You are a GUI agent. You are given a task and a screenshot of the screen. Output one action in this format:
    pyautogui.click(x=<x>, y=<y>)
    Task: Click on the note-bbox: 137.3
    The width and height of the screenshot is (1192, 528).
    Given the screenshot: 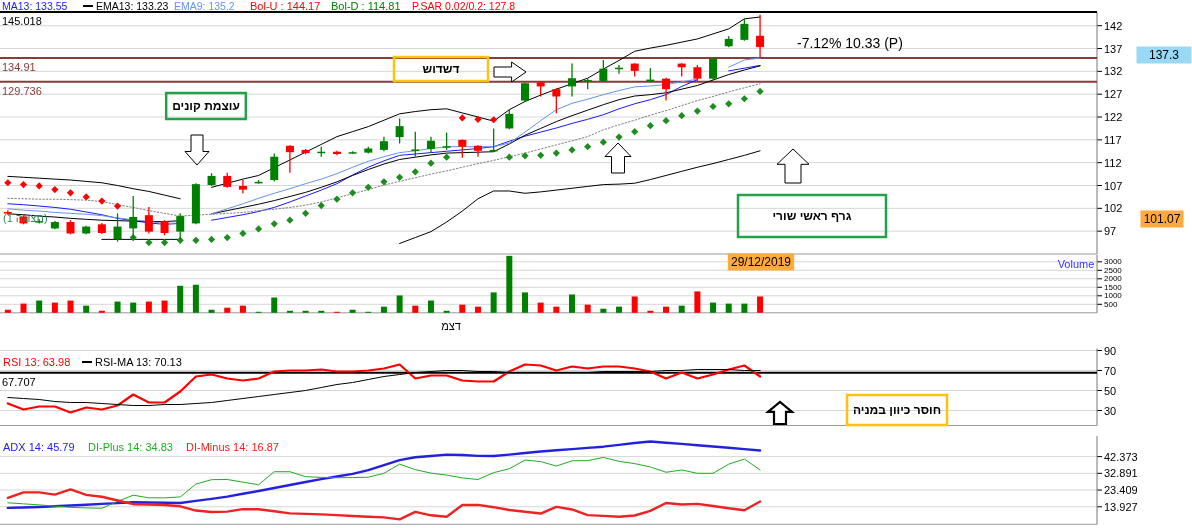 What is the action you would take?
    pyautogui.click(x=1164, y=55)
    